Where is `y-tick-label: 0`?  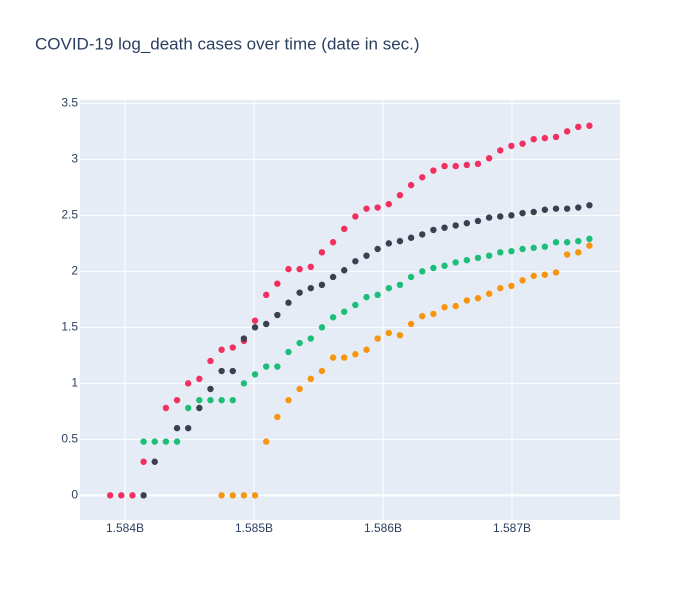 y-tick-label: 0 is located at coordinates (74, 495).